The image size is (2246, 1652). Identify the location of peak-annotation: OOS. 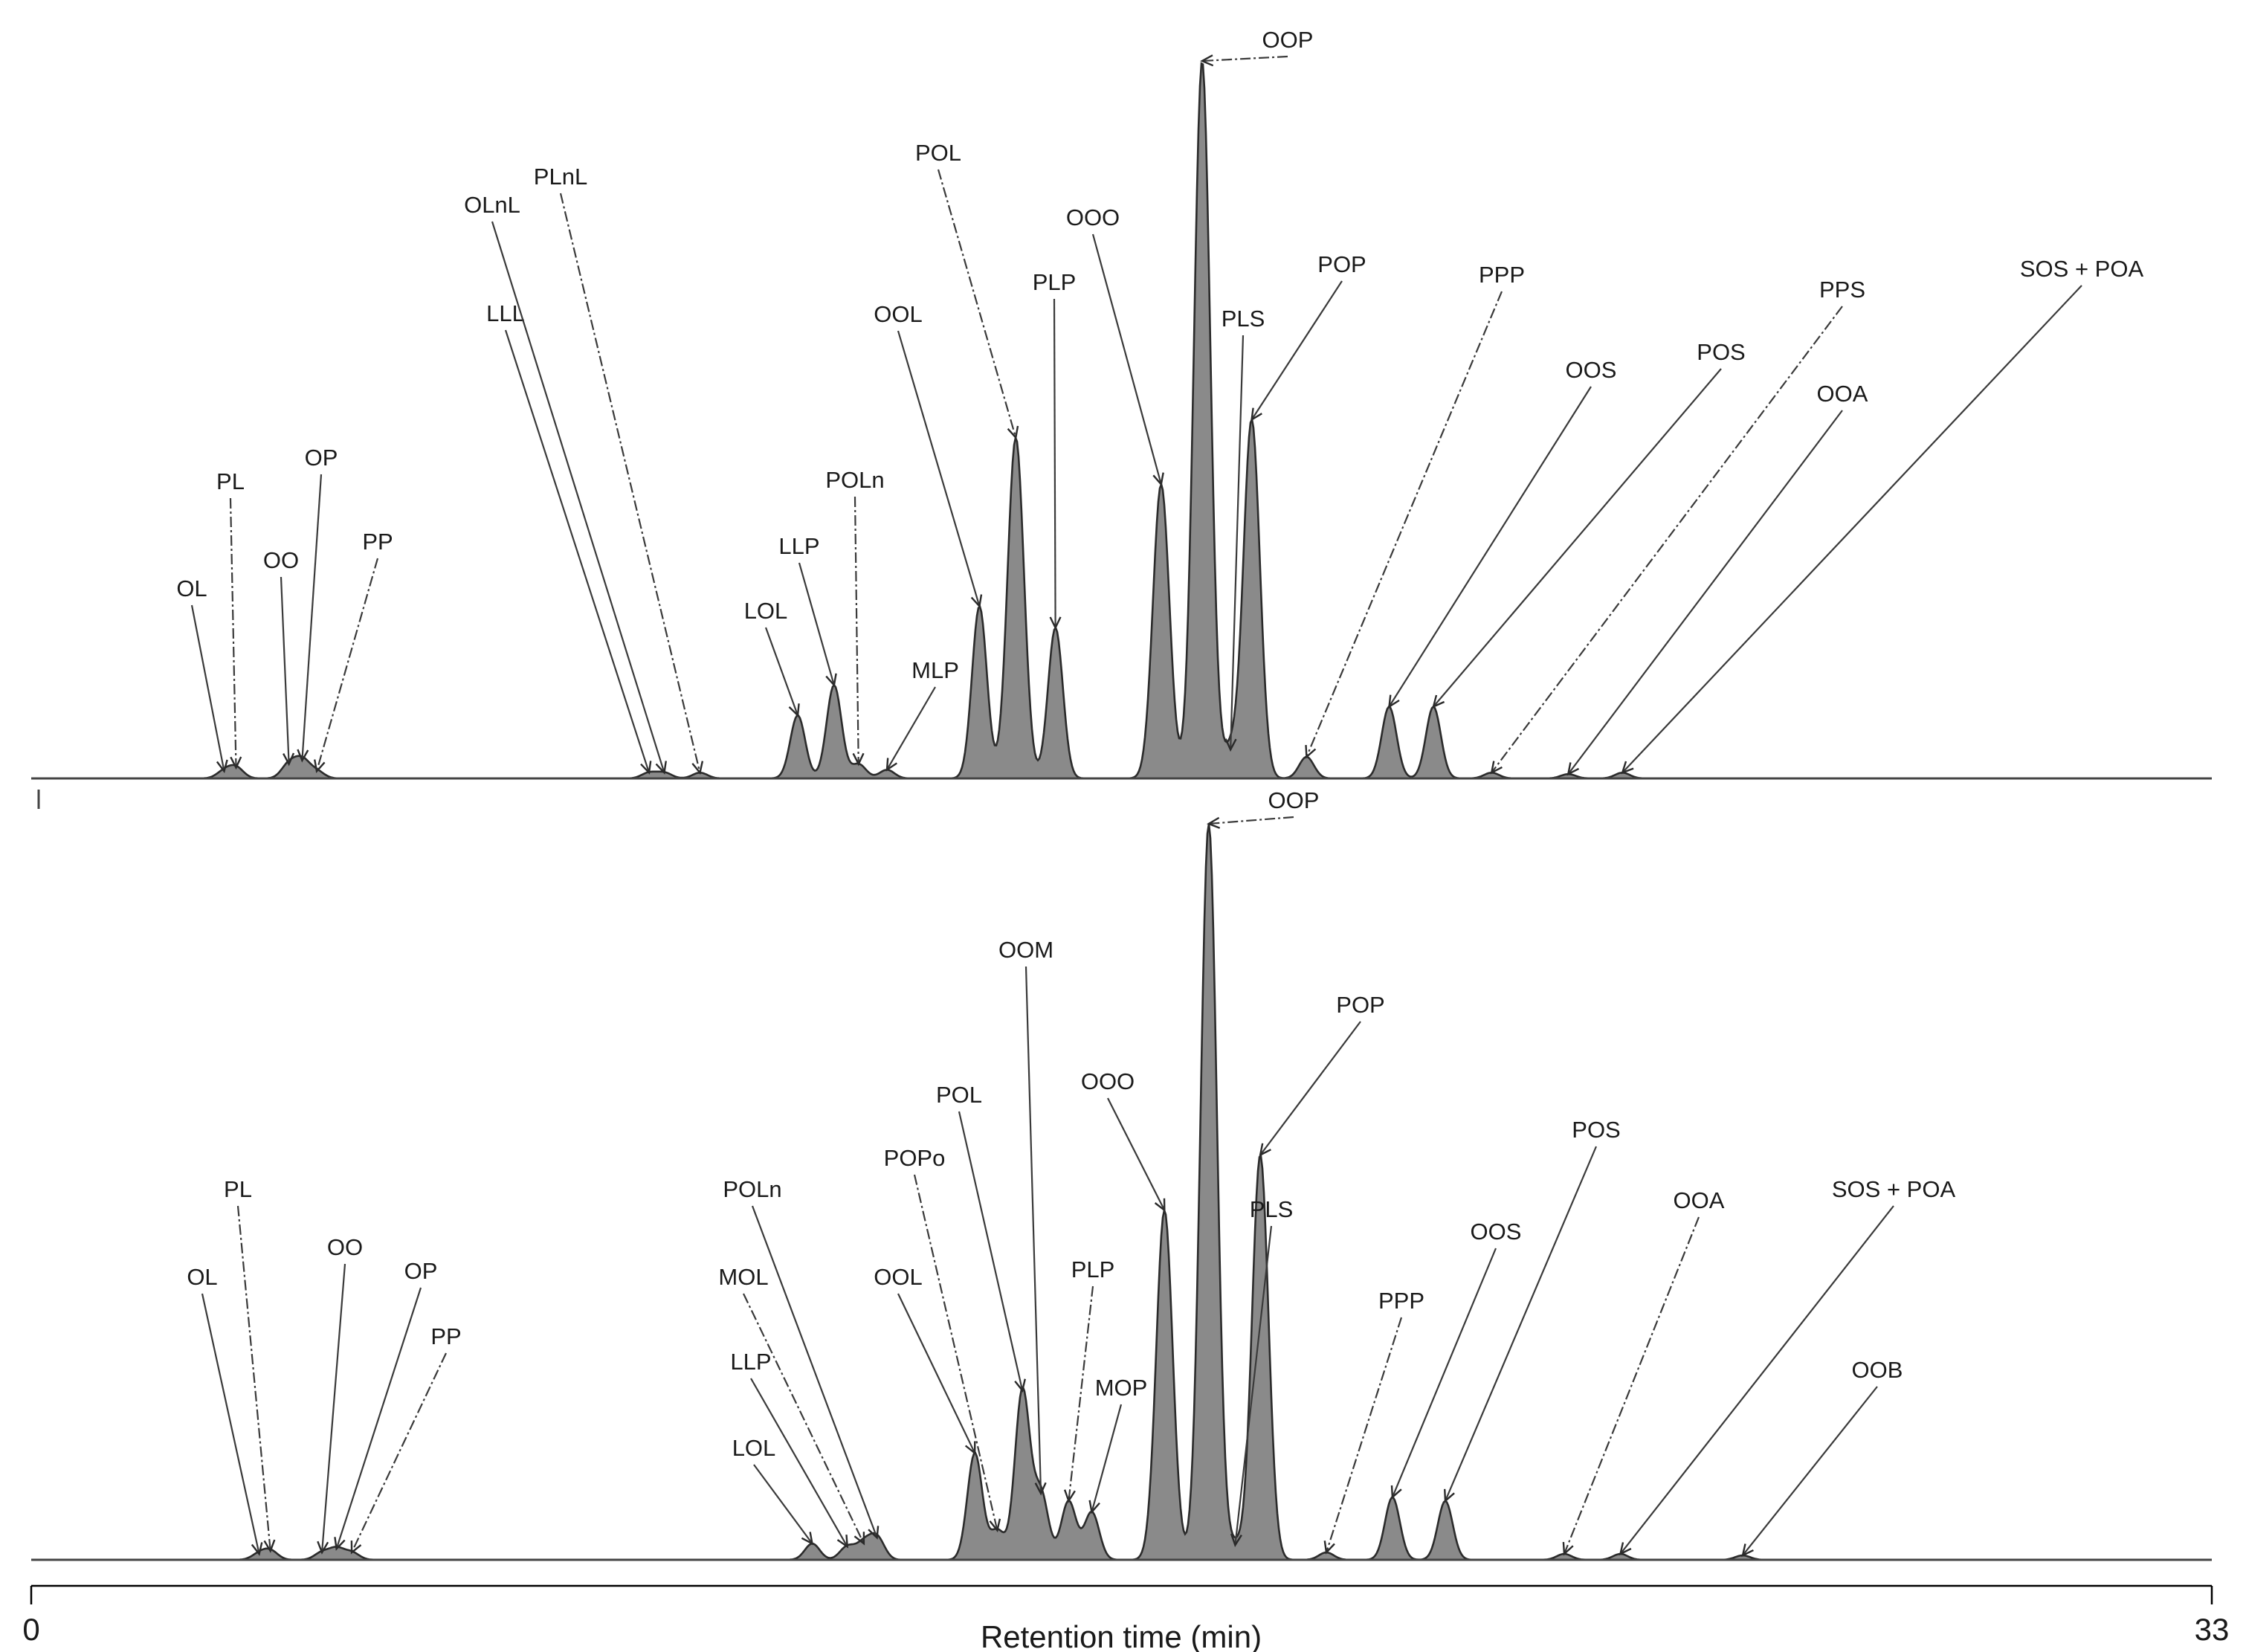
(1502, 533).